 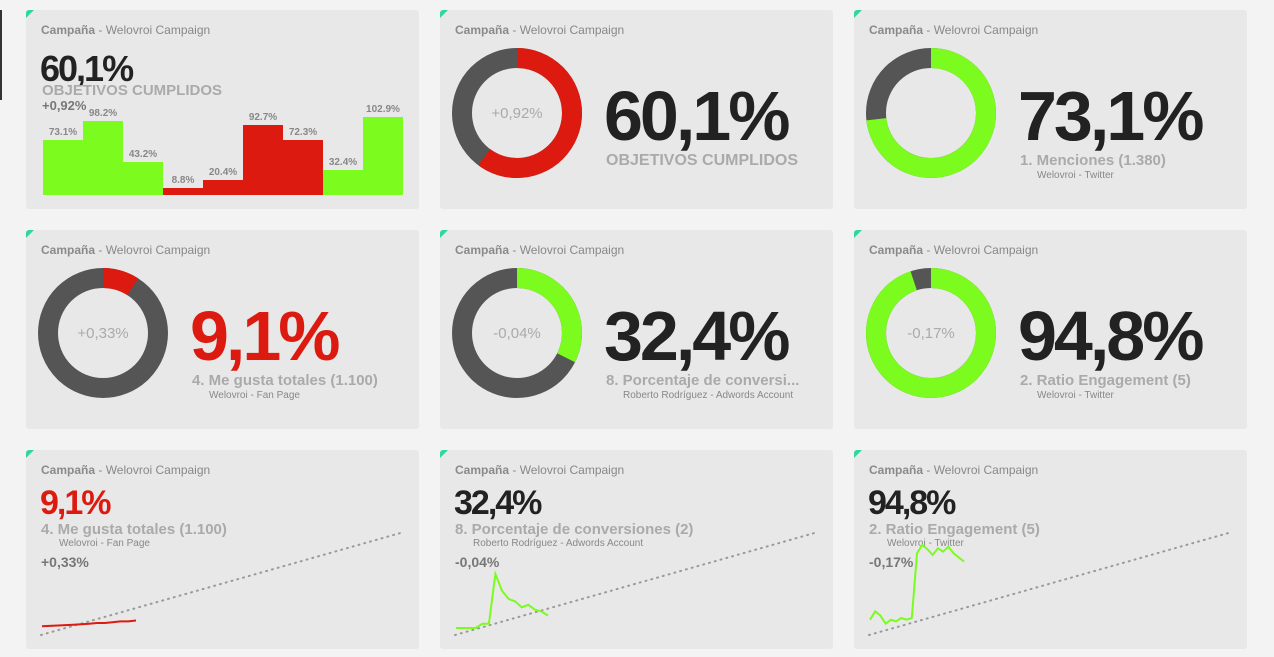 I want to click on bar-label-7: 32.4%, so click(x=343, y=163).